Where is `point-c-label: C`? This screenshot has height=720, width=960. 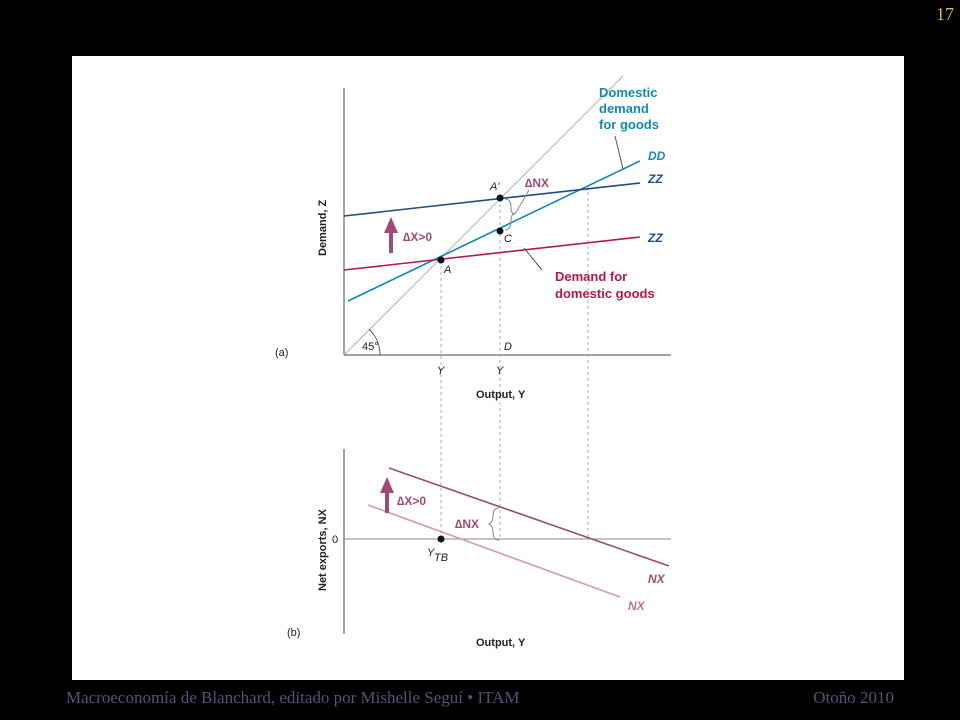 point-c-label: C is located at coordinates (508, 239).